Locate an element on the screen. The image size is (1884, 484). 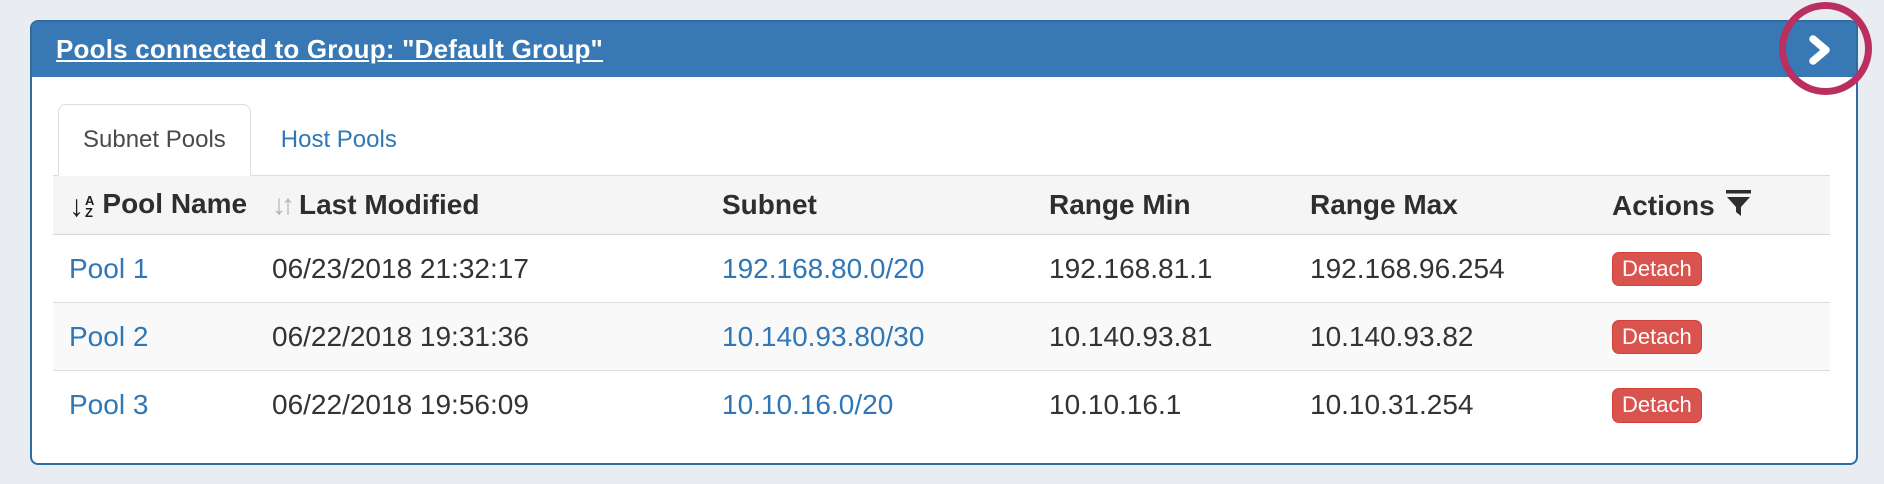
sort-letter-z: Z is located at coordinates (89, 212).